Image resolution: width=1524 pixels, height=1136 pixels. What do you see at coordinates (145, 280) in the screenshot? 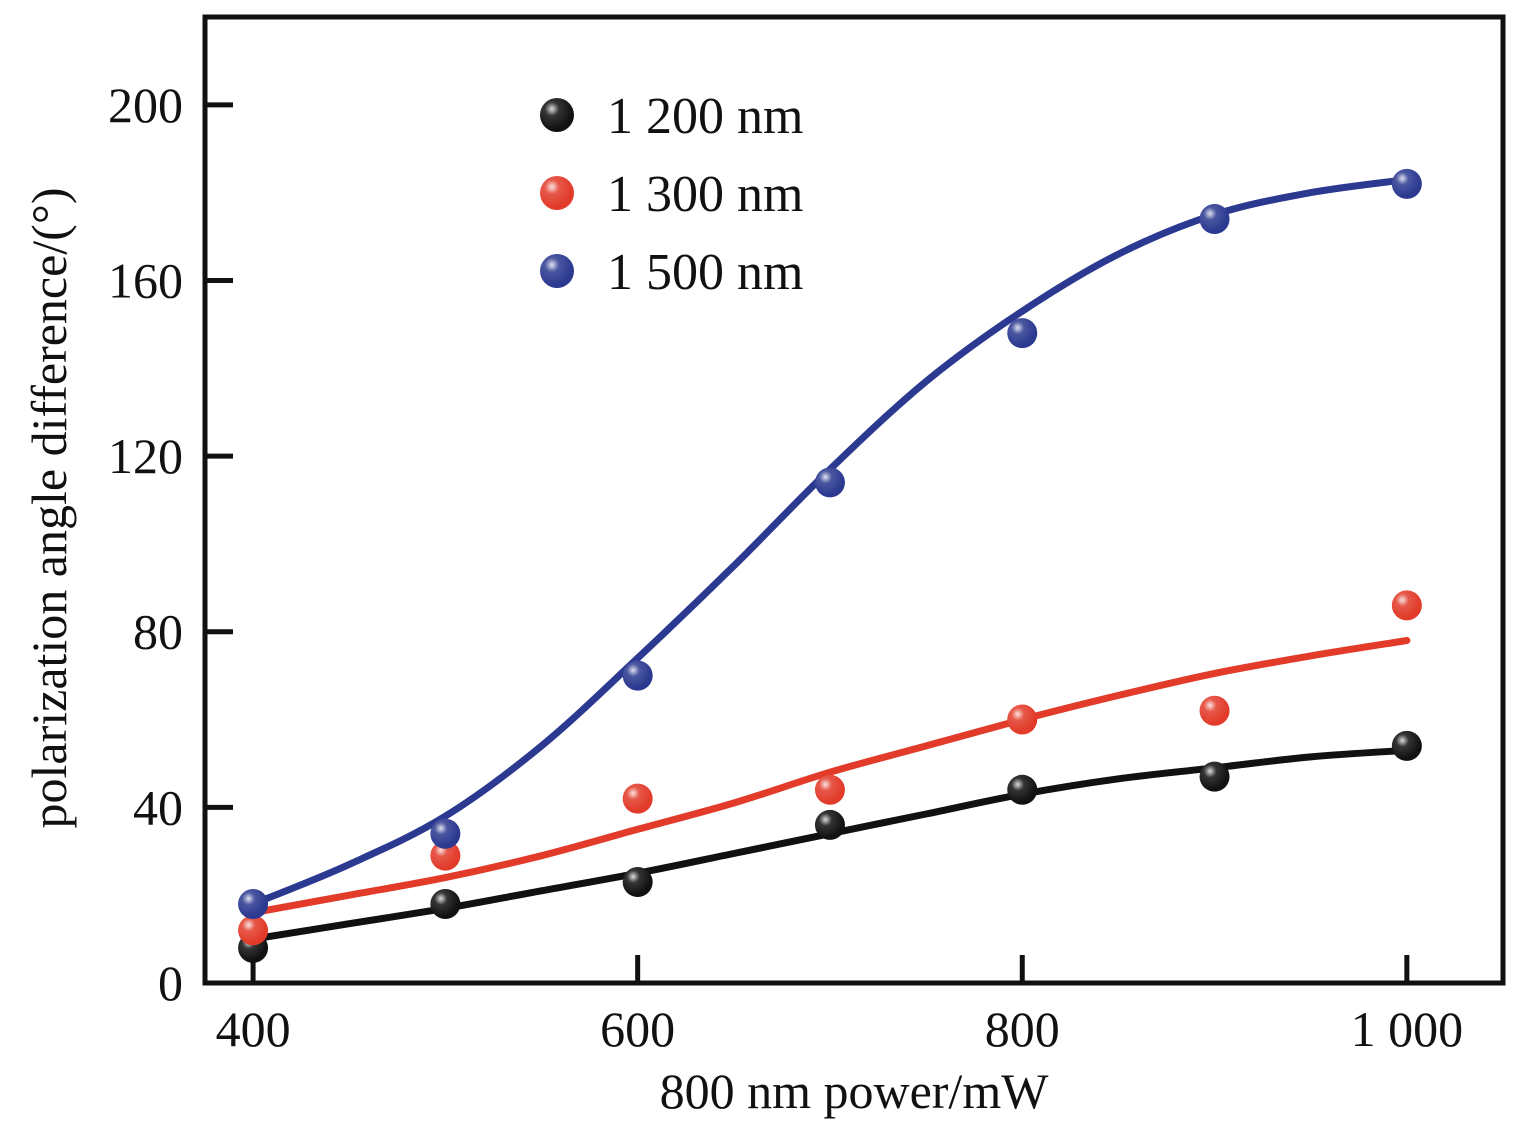
I see `y-tick-label: 160` at bounding box center [145, 280].